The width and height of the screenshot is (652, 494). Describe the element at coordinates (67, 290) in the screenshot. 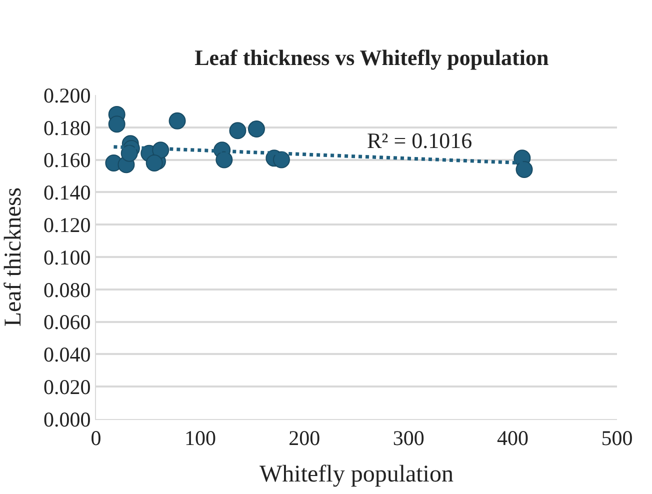

I see `y-tick-label: 0.080` at that location.